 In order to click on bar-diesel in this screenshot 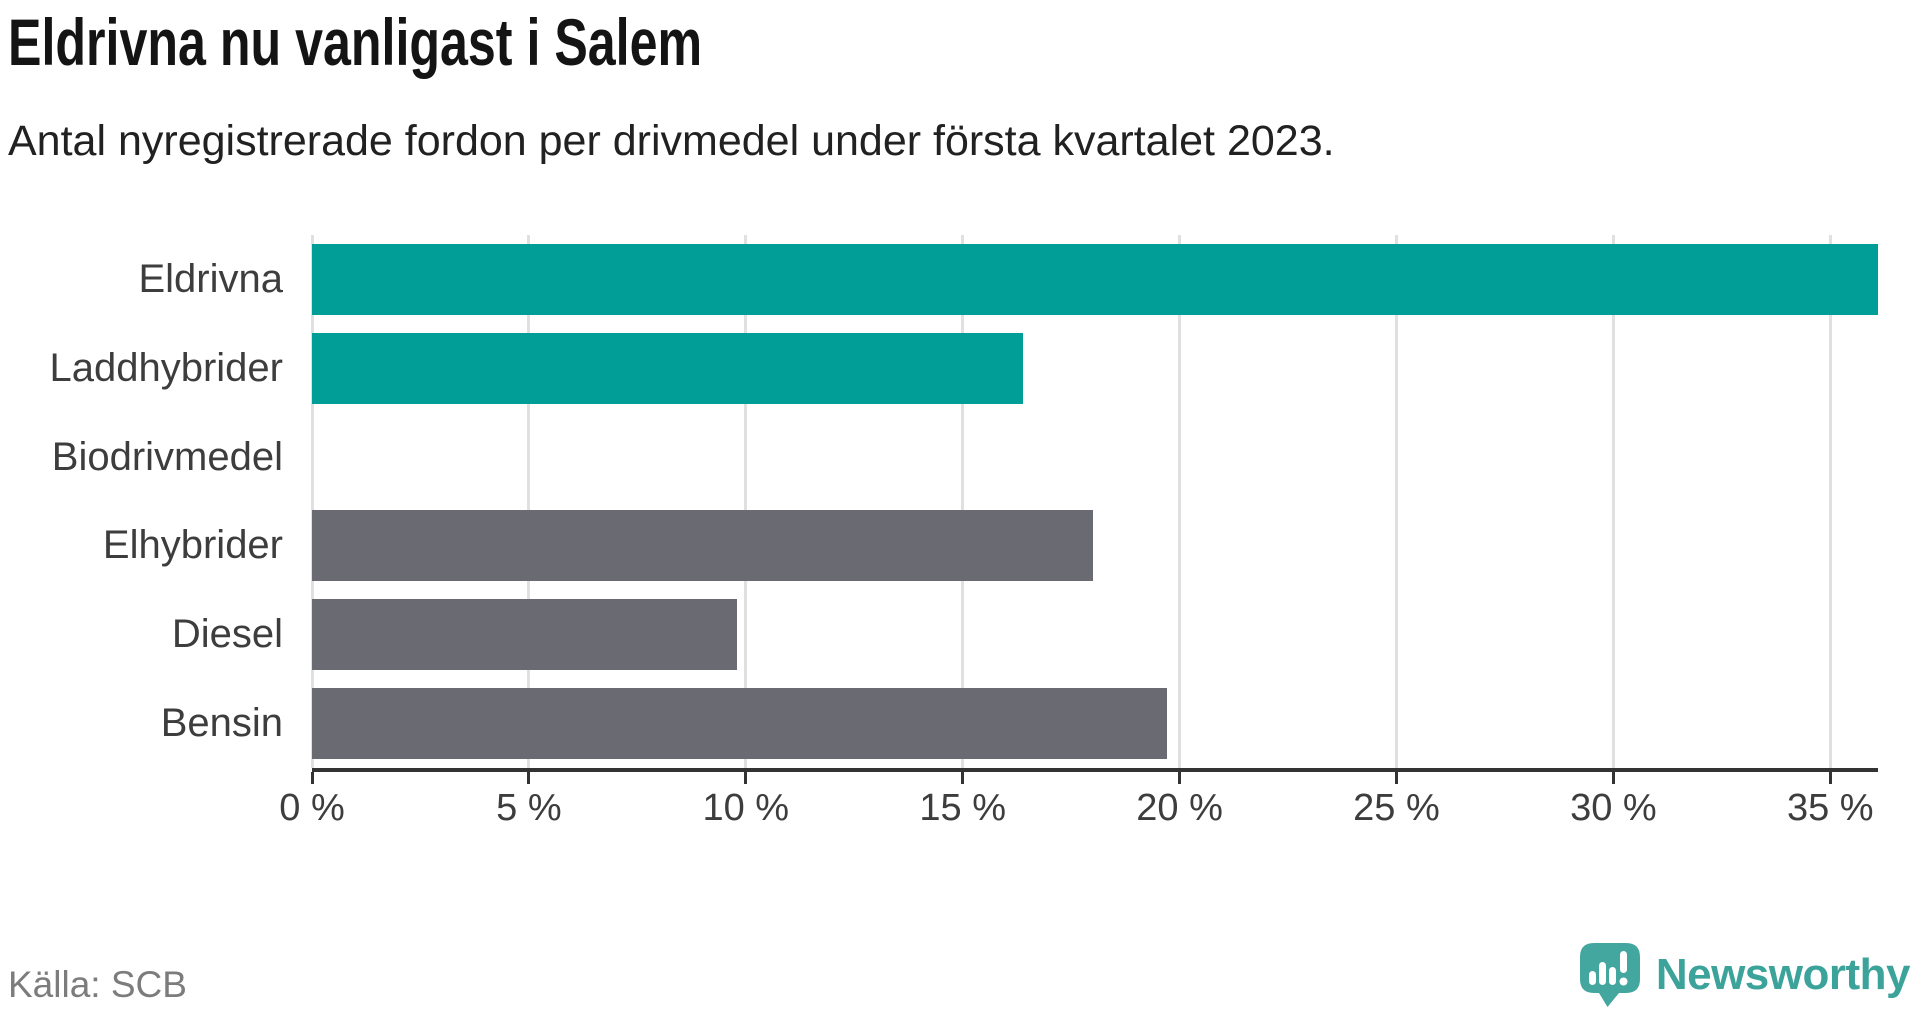, I will do `click(525, 635)`.